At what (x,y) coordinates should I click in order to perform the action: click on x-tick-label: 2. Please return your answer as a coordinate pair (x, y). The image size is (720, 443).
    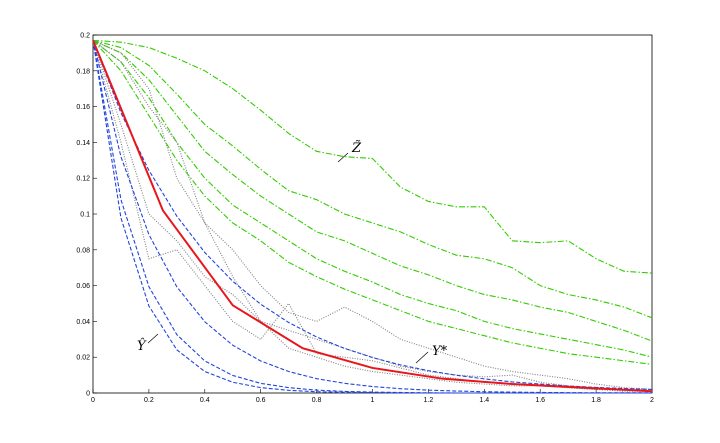
    Looking at the image, I should click on (652, 400).